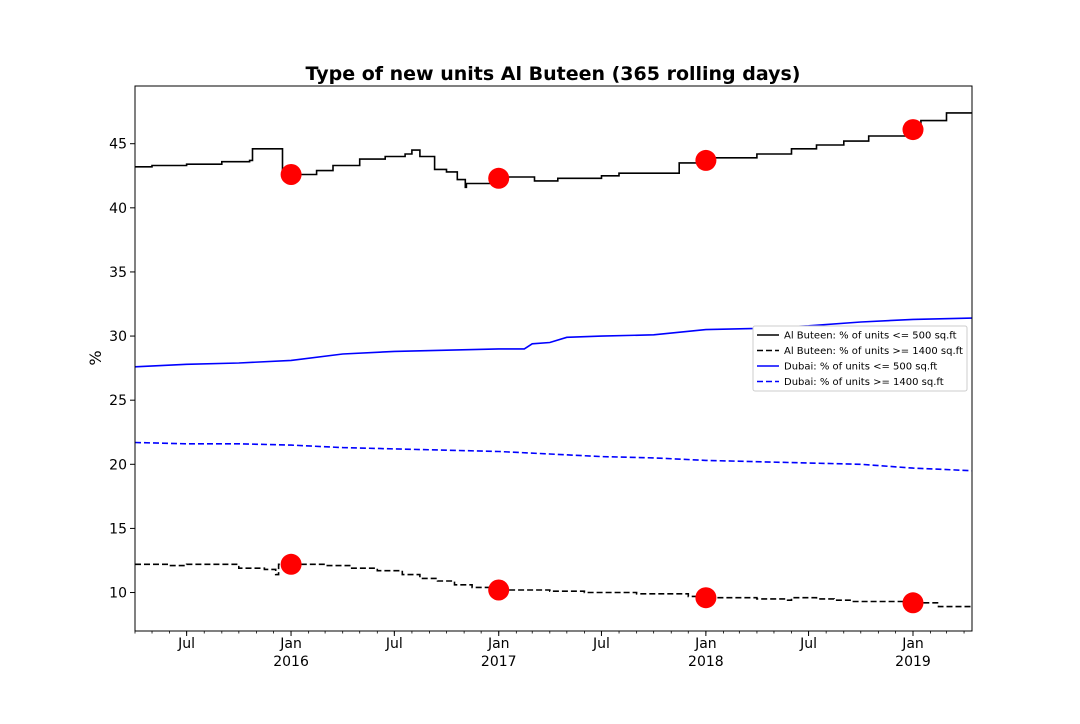 The width and height of the screenshot is (1080, 724). I want to click on y-tick-label: 40, so click(118, 209).